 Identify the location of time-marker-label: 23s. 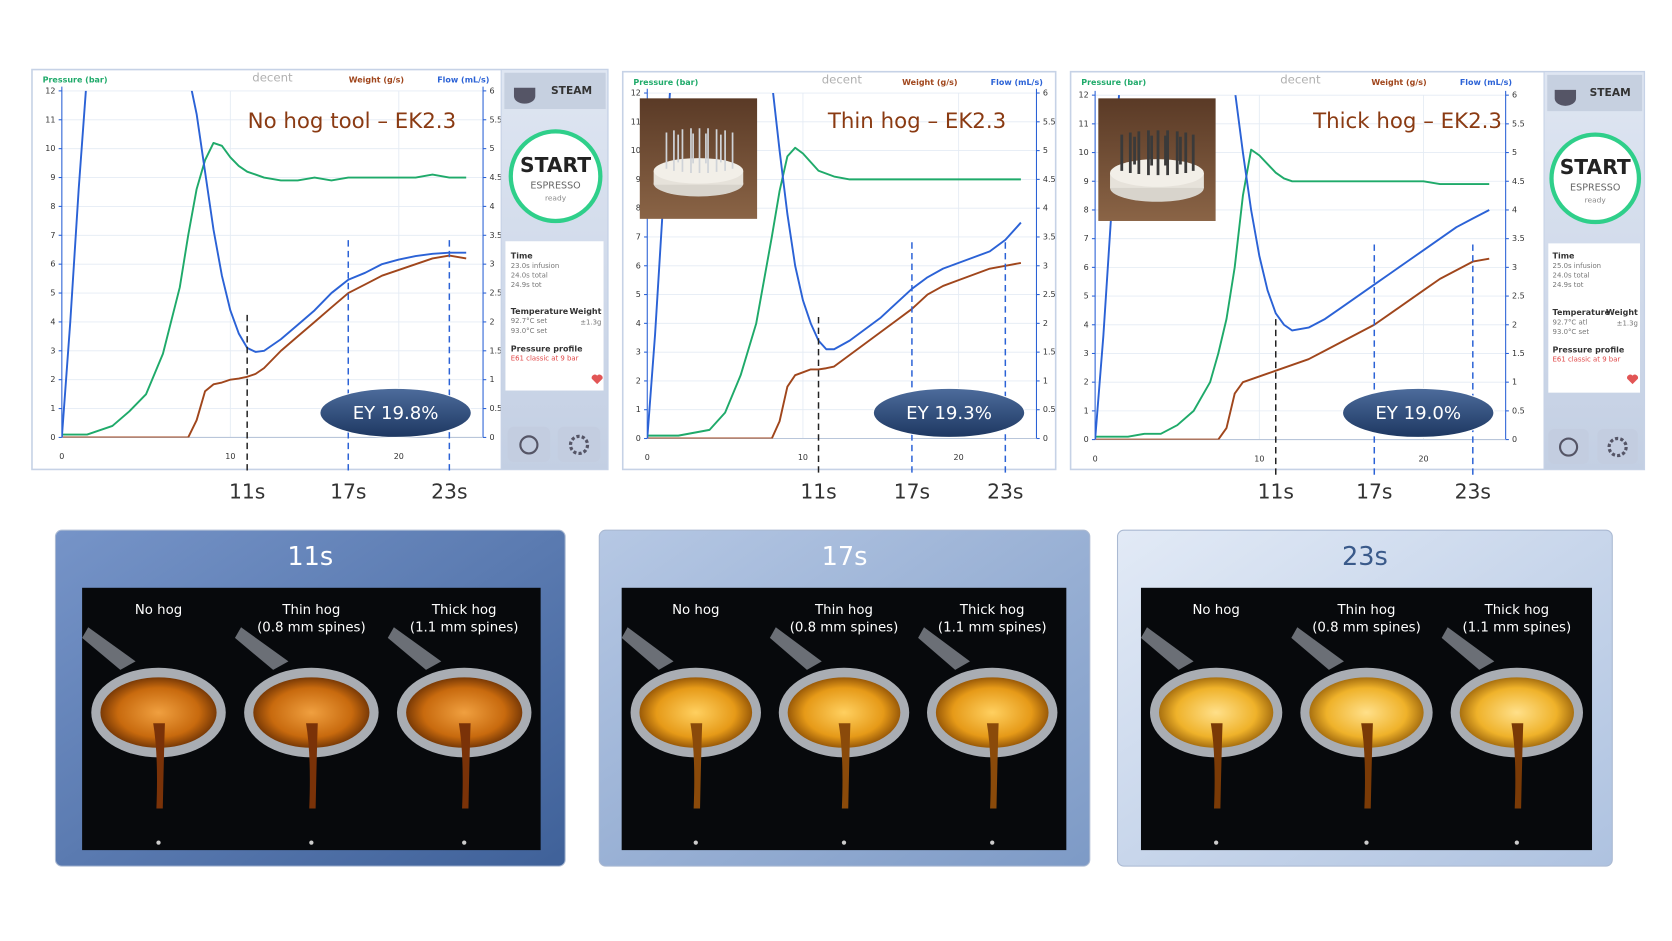
(1005, 491).